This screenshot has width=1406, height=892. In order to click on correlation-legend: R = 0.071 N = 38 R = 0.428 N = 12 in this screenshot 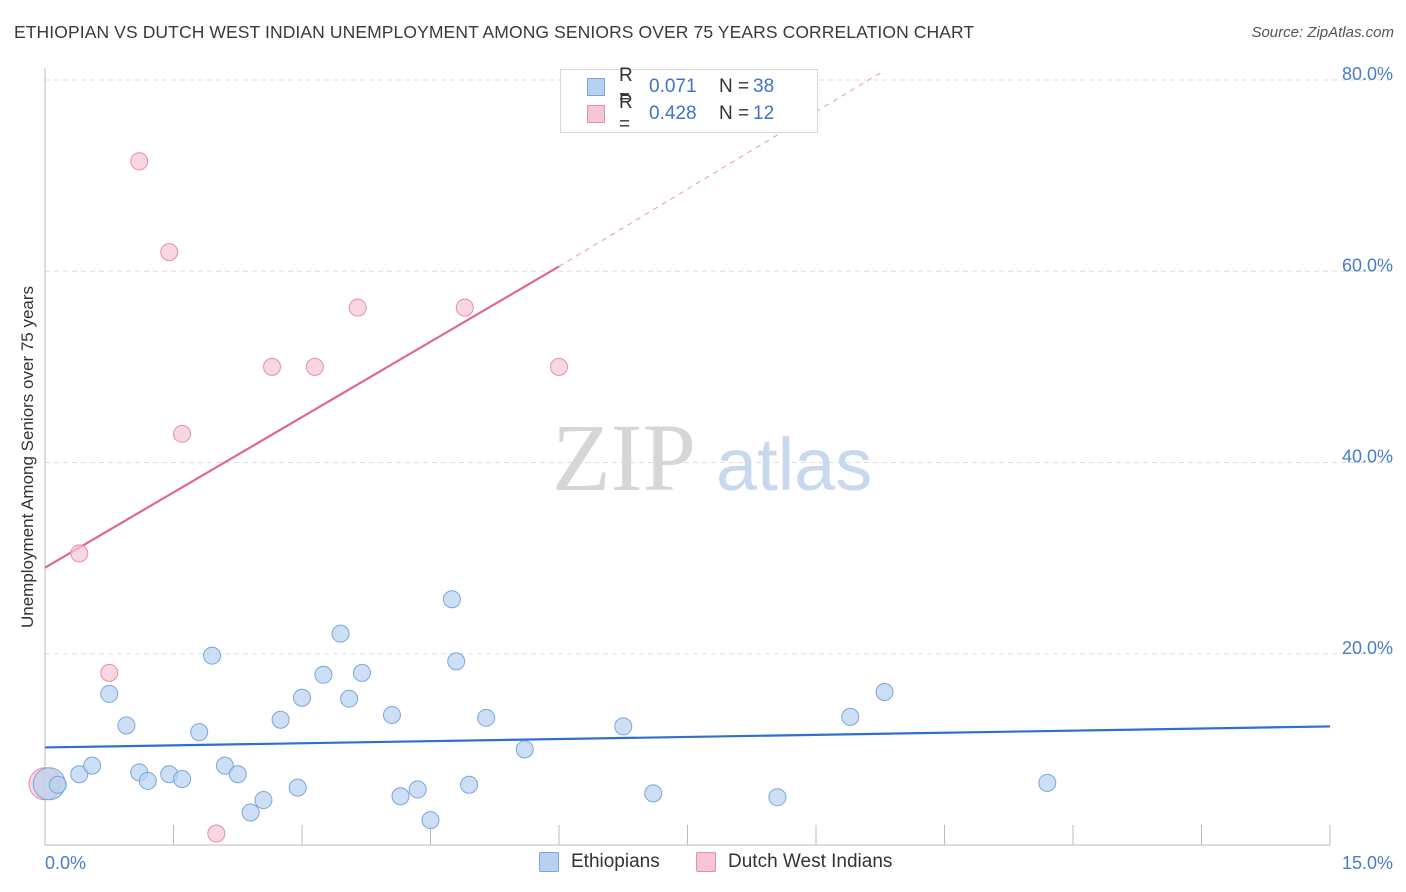, I will do `click(689, 100)`.